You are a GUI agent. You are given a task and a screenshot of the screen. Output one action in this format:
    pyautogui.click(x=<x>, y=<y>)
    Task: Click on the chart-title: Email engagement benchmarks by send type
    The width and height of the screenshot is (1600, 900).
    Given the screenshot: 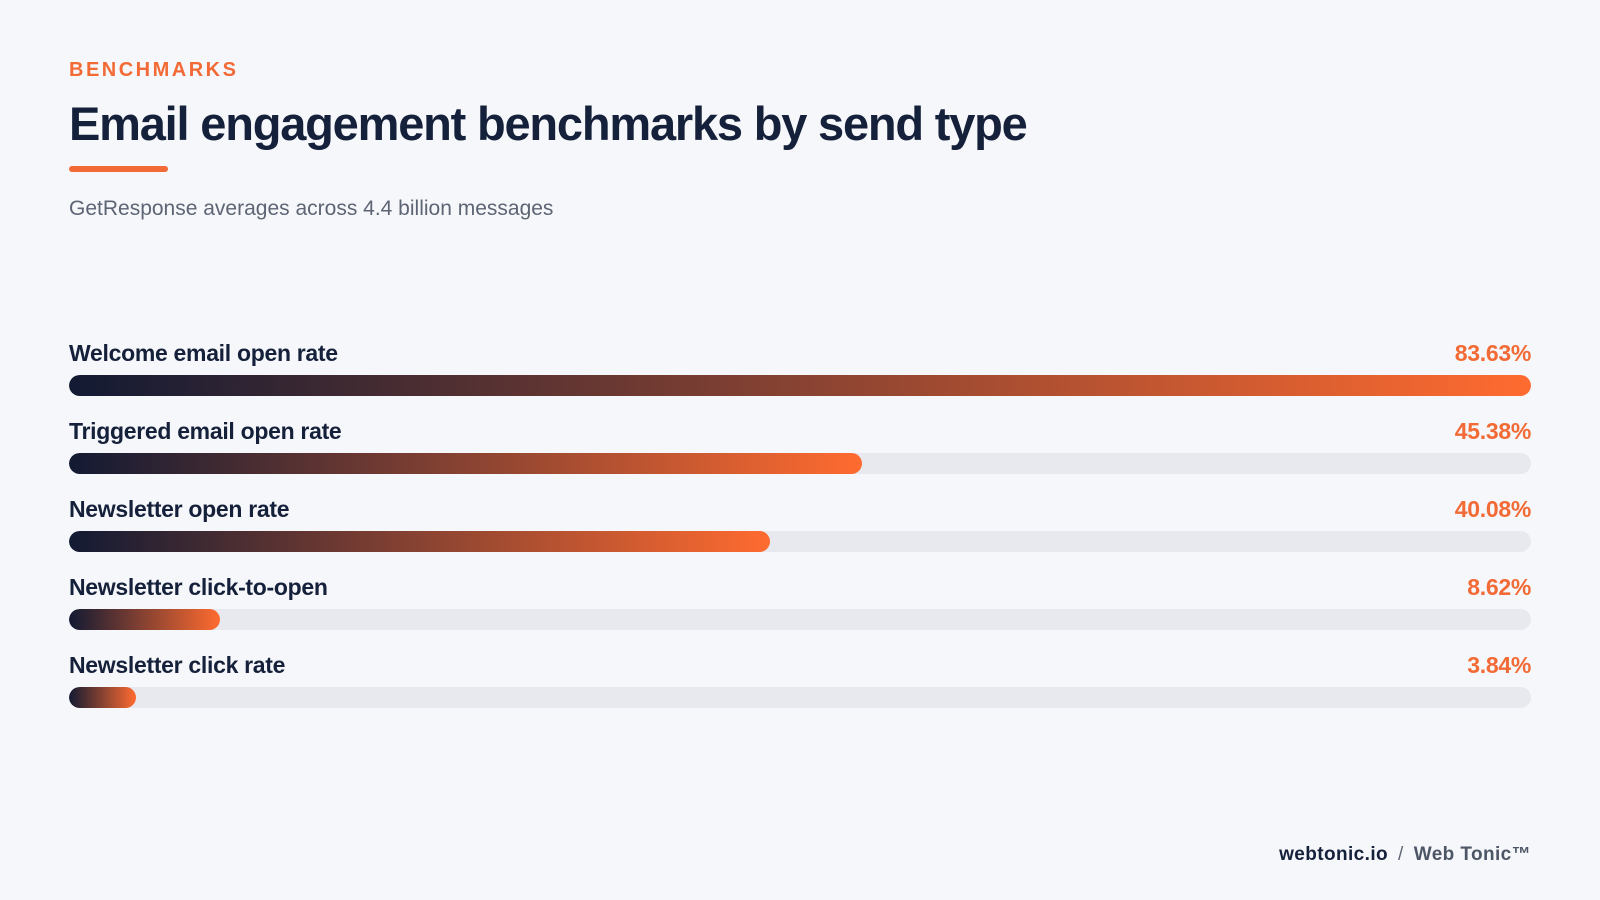 What is the action you would take?
    pyautogui.click(x=548, y=123)
    